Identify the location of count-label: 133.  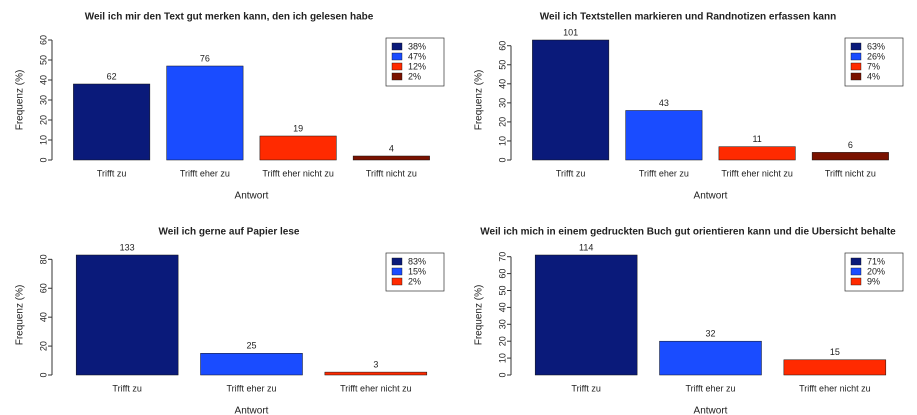
(127, 247).